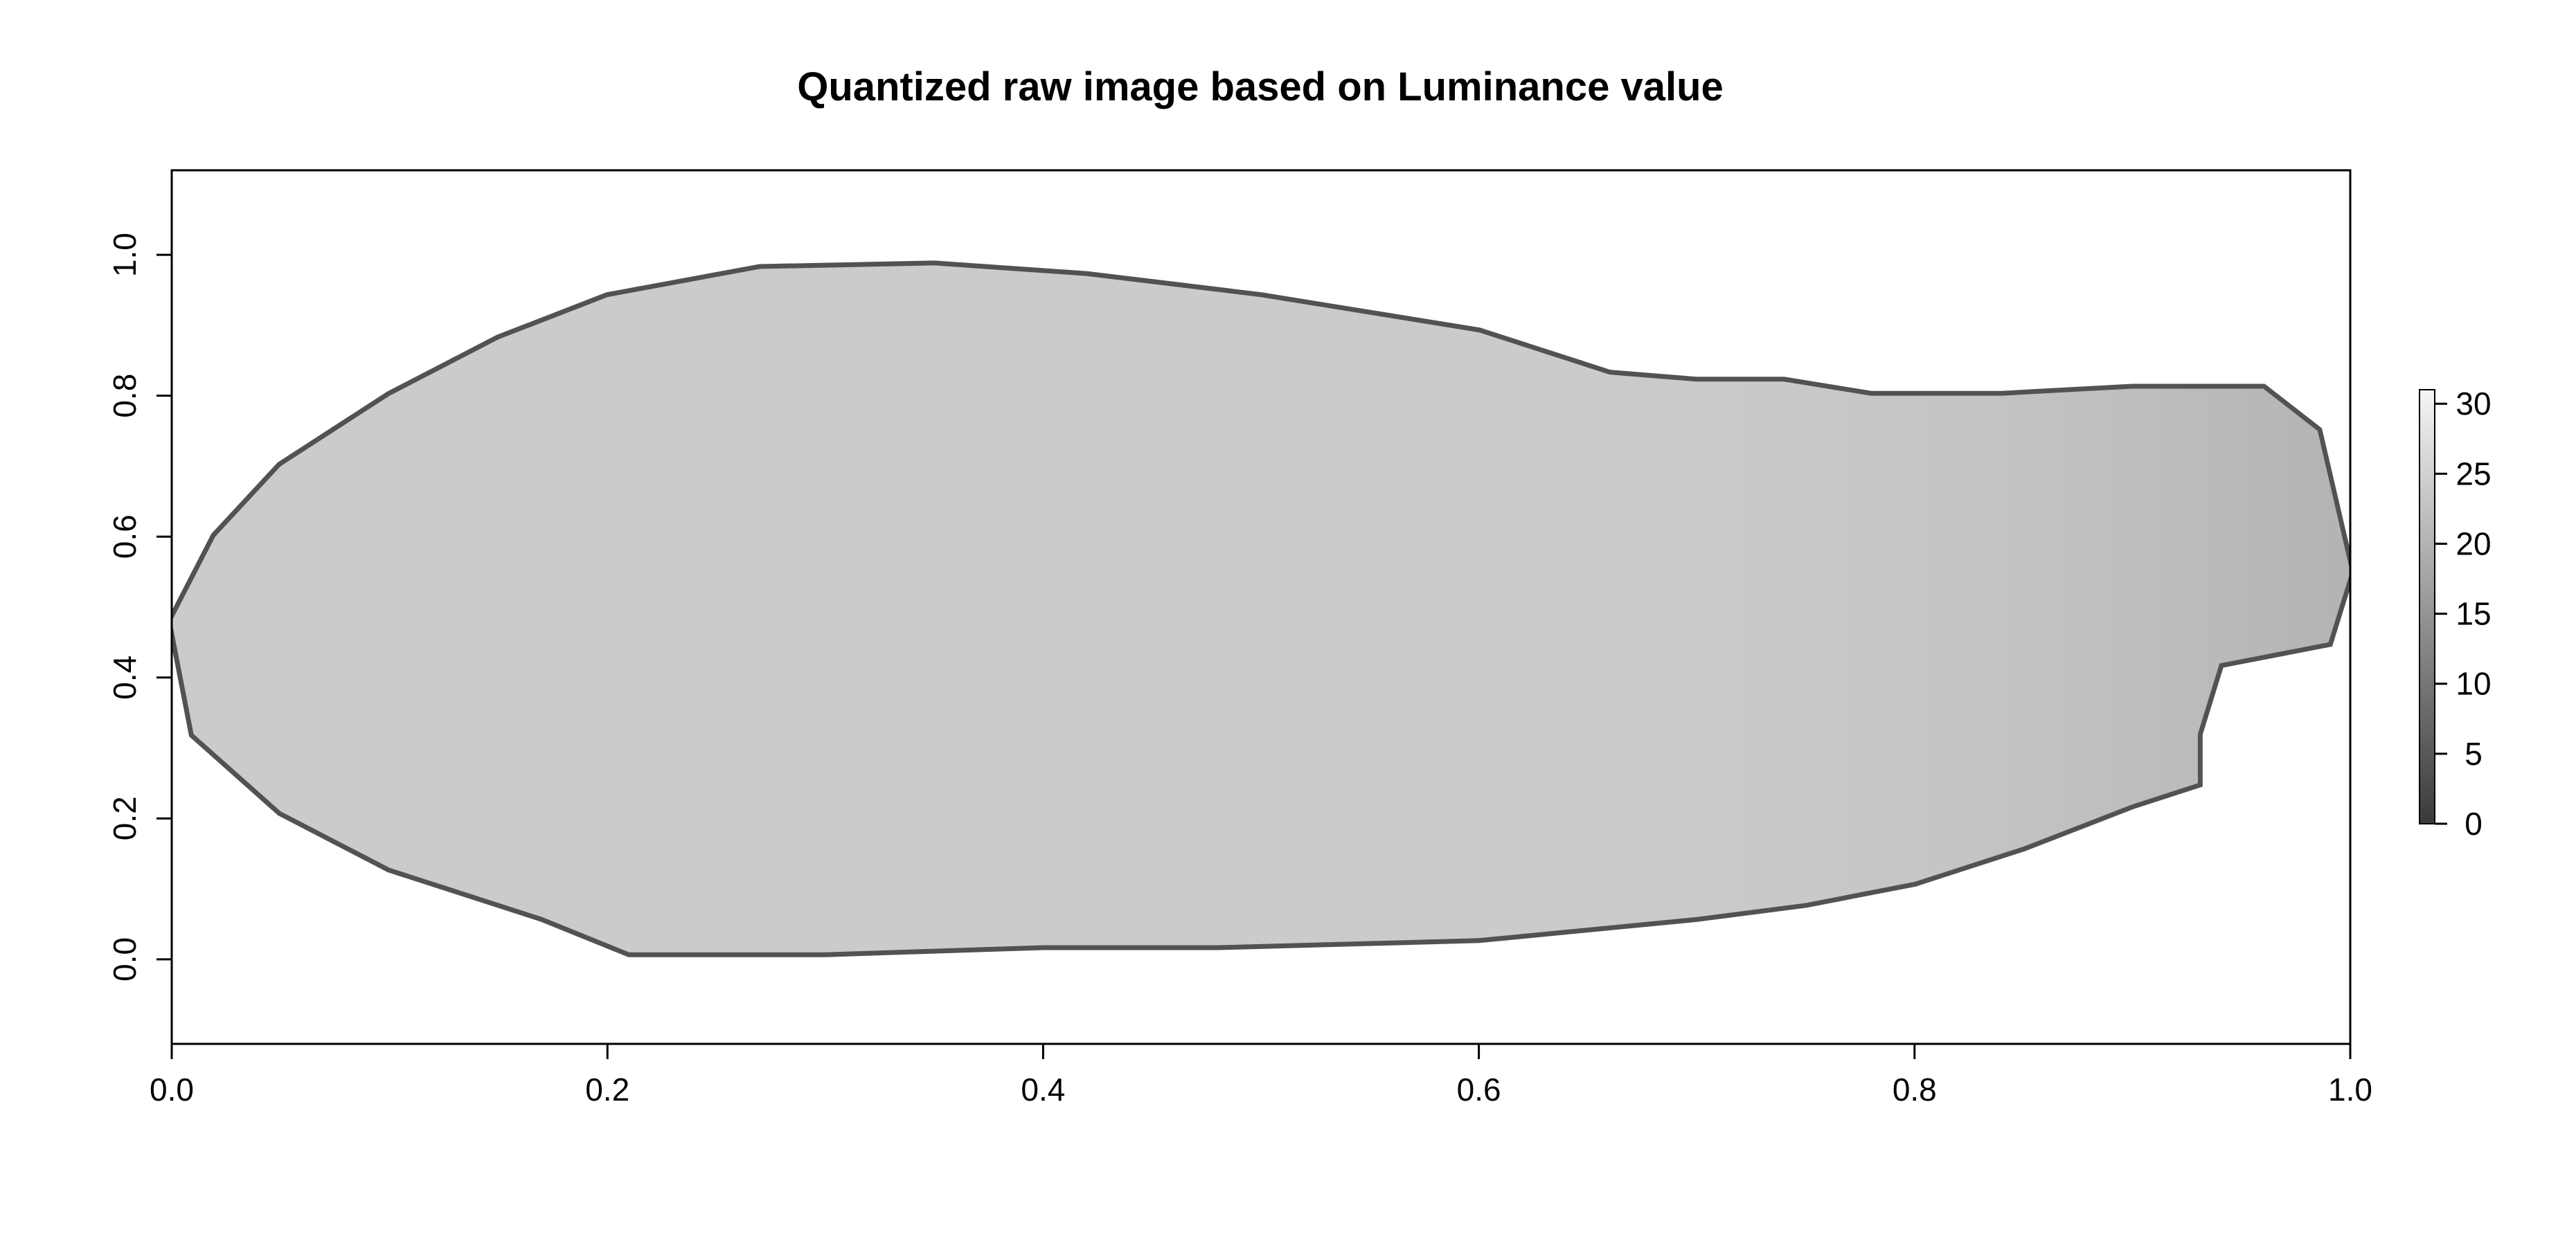 This screenshot has width=2576, height=1246. What do you see at coordinates (2427, 606) in the screenshot?
I see `colorbar-gradient` at bounding box center [2427, 606].